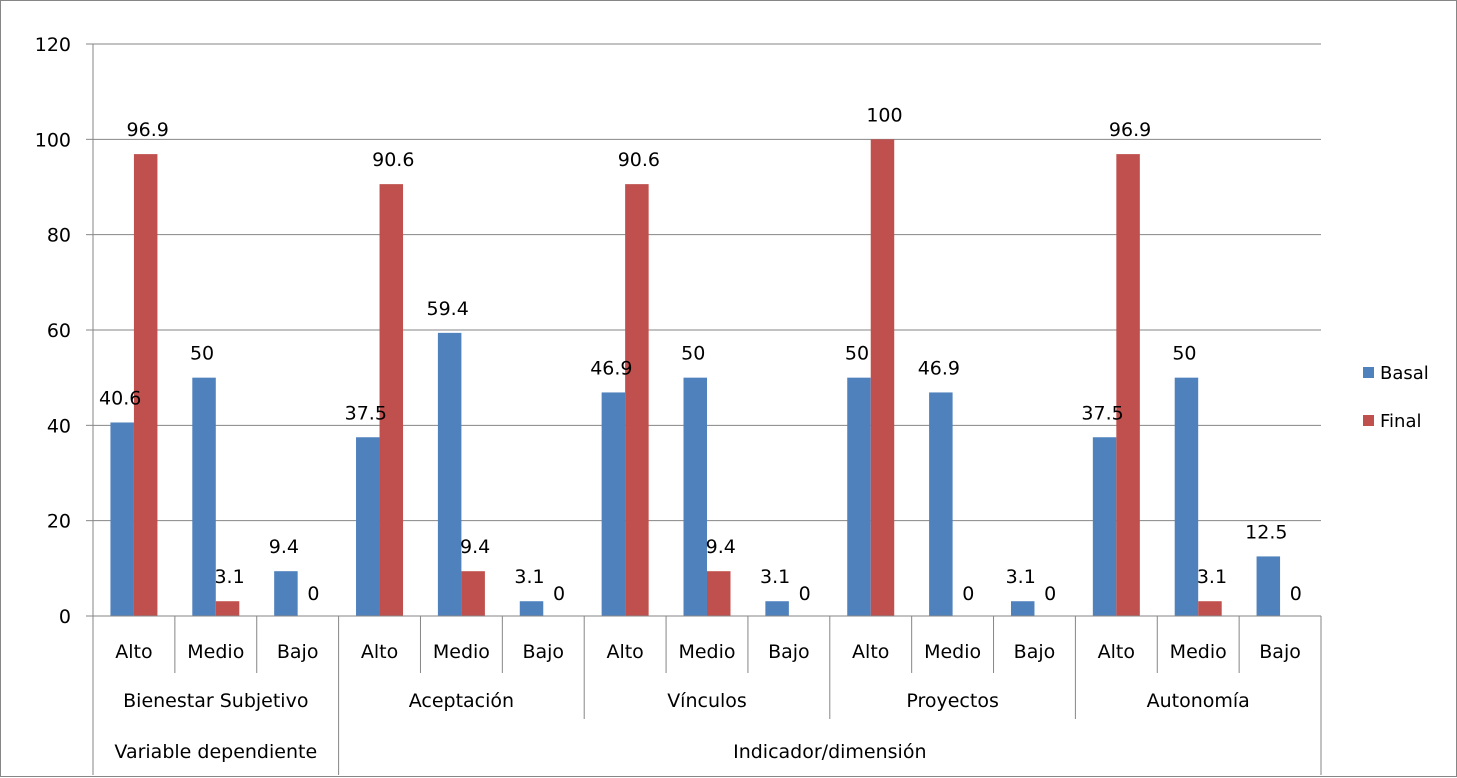 Image resolution: width=1457 pixels, height=778 pixels. Describe the element at coordinates (65, 617) in the screenshot. I see `y-tick-label: 0` at that location.